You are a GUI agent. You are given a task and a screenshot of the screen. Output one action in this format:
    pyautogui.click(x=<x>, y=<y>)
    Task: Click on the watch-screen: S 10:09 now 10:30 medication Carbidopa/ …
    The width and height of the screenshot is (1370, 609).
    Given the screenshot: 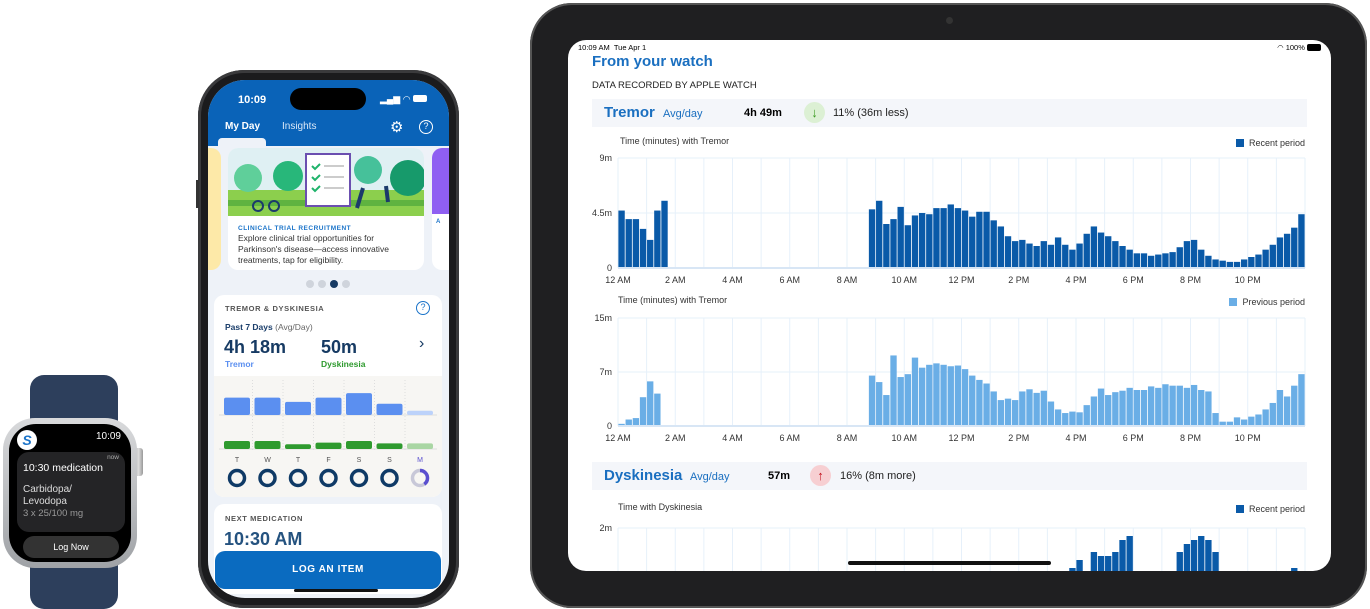 What is the action you would take?
    pyautogui.click(x=70, y=493)
    